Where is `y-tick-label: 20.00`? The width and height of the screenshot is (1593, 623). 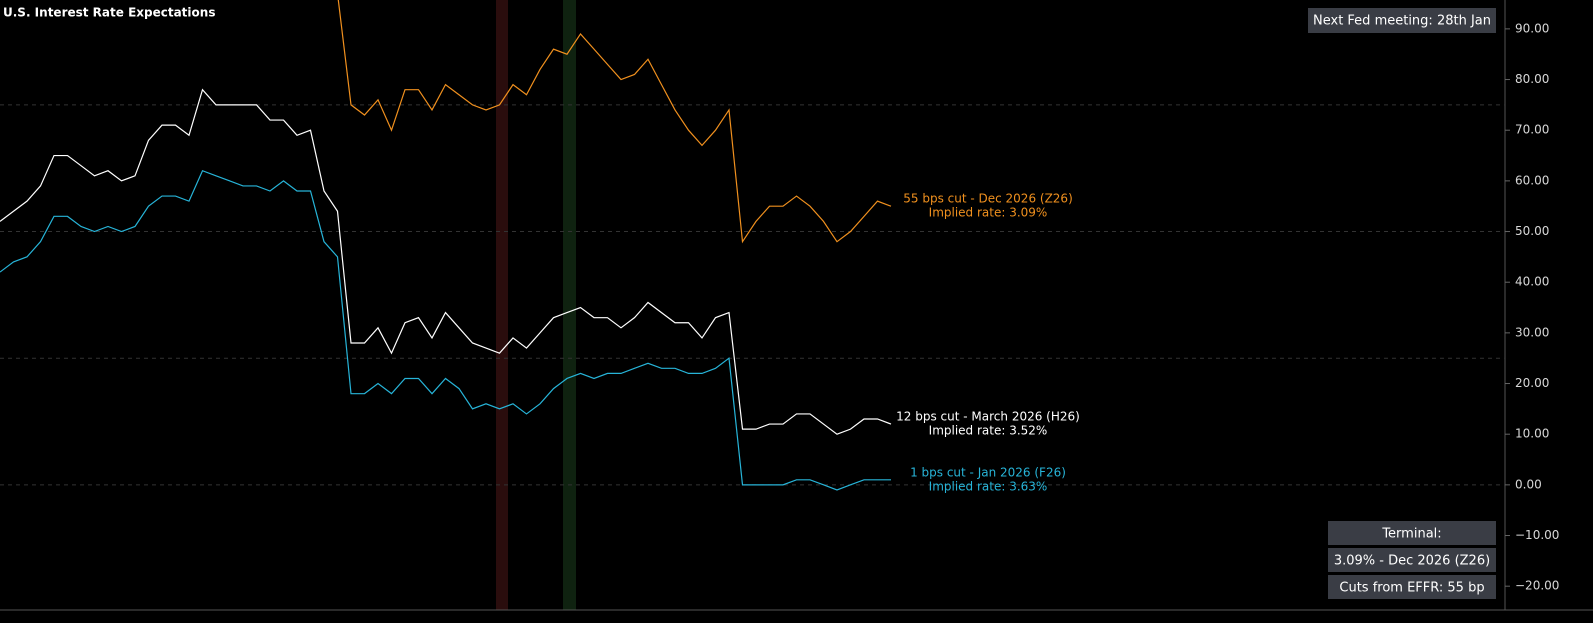 y-tick-label: 20.00 is located at coordinates (1532, 383).